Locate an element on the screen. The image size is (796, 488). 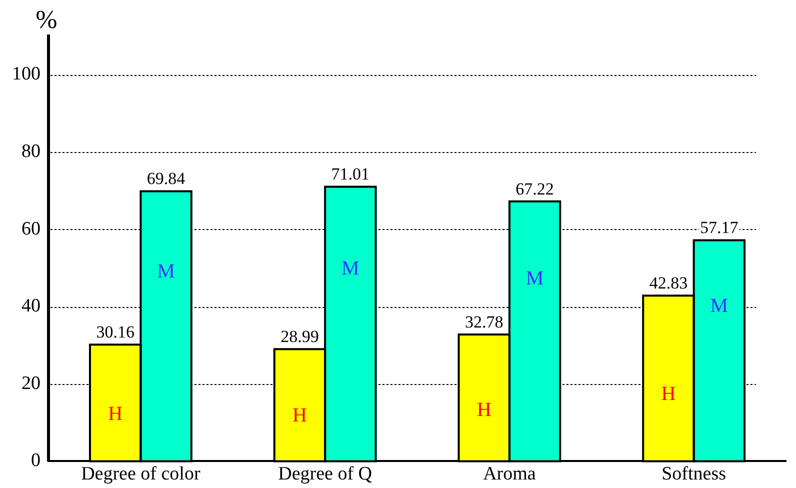
y-tick-label: 40 is located at coordinates (31, 306).